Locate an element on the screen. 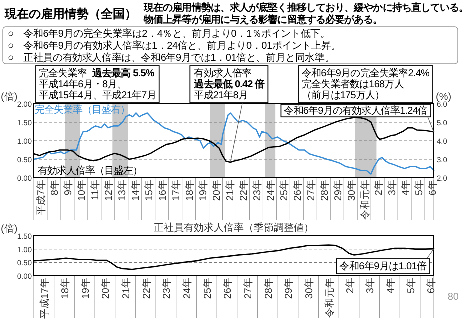 The height and width of the screenshot is (320, 462). text: ○ 令和6年9月の有効求人倍率は1．24倍と、前月より0．01ポイント上昇。 is located at coordinates (174, 46).